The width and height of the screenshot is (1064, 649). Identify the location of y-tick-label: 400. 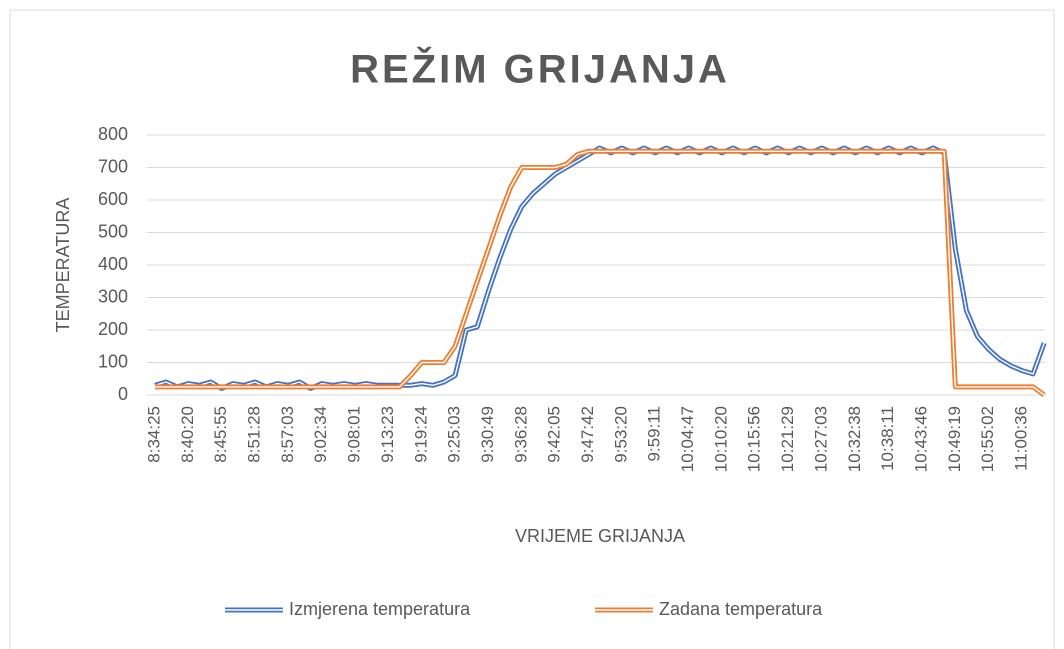
(113, 264).